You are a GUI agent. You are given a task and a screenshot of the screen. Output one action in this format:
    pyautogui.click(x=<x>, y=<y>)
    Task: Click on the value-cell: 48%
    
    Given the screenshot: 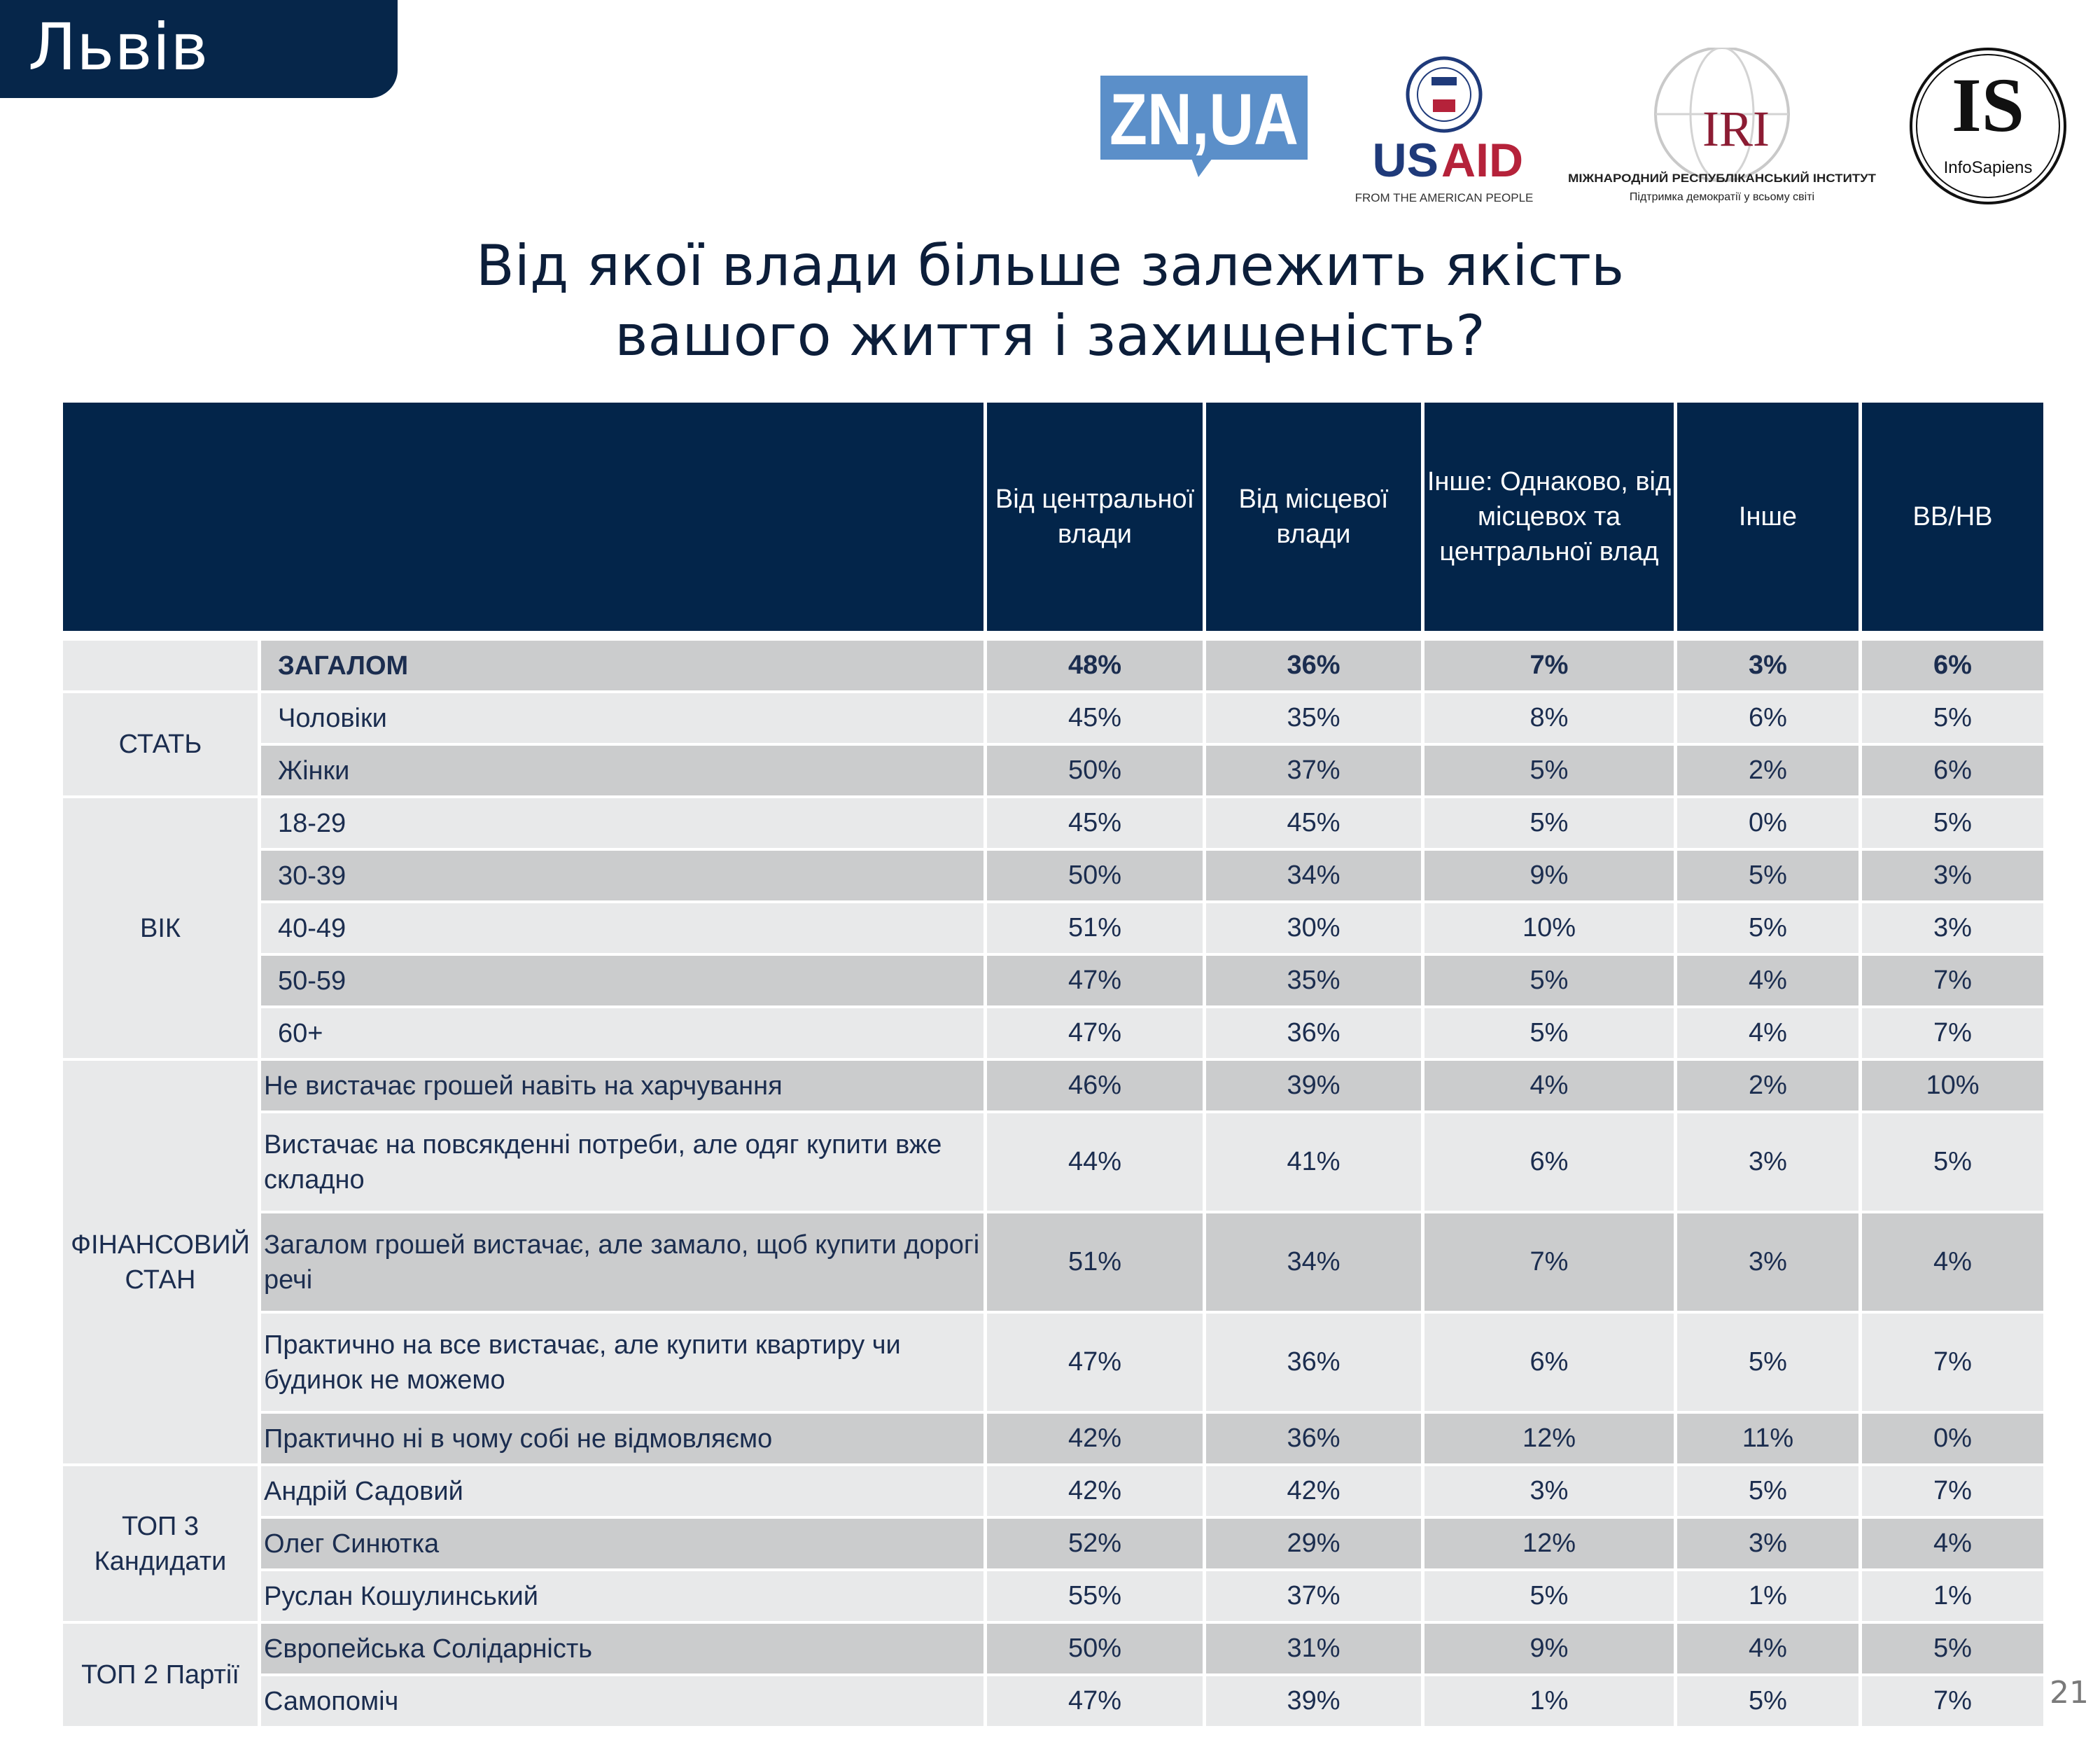 What is the action you would take?
    pyautogui.click(x=1095, y=665)
    